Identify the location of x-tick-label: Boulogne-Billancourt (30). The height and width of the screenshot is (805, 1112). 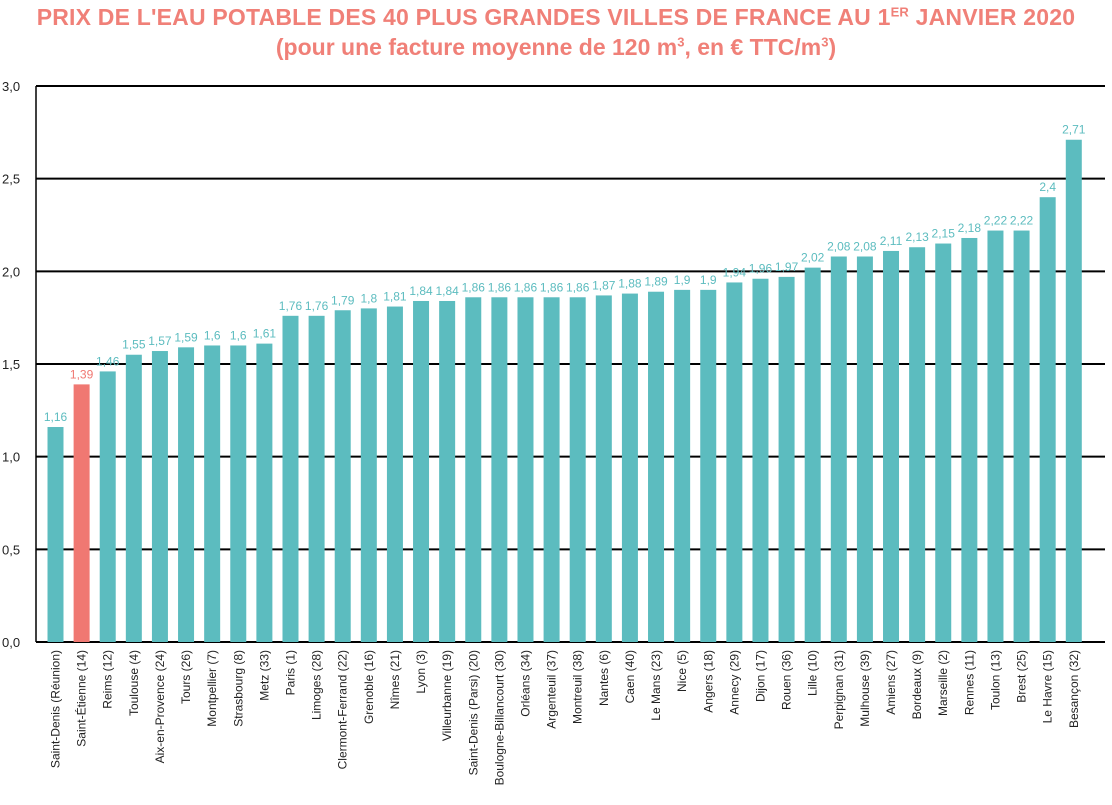
(499, 717).